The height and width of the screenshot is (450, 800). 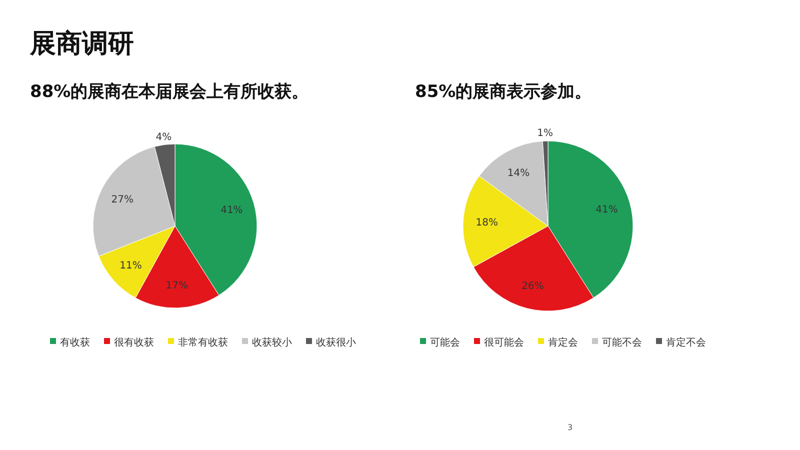 What do you see at coordinates (169, 92) in the screenshot?
I see `chart-title: 88%的展商在本届展会上有所收获。` at bounding box center [169, 92].